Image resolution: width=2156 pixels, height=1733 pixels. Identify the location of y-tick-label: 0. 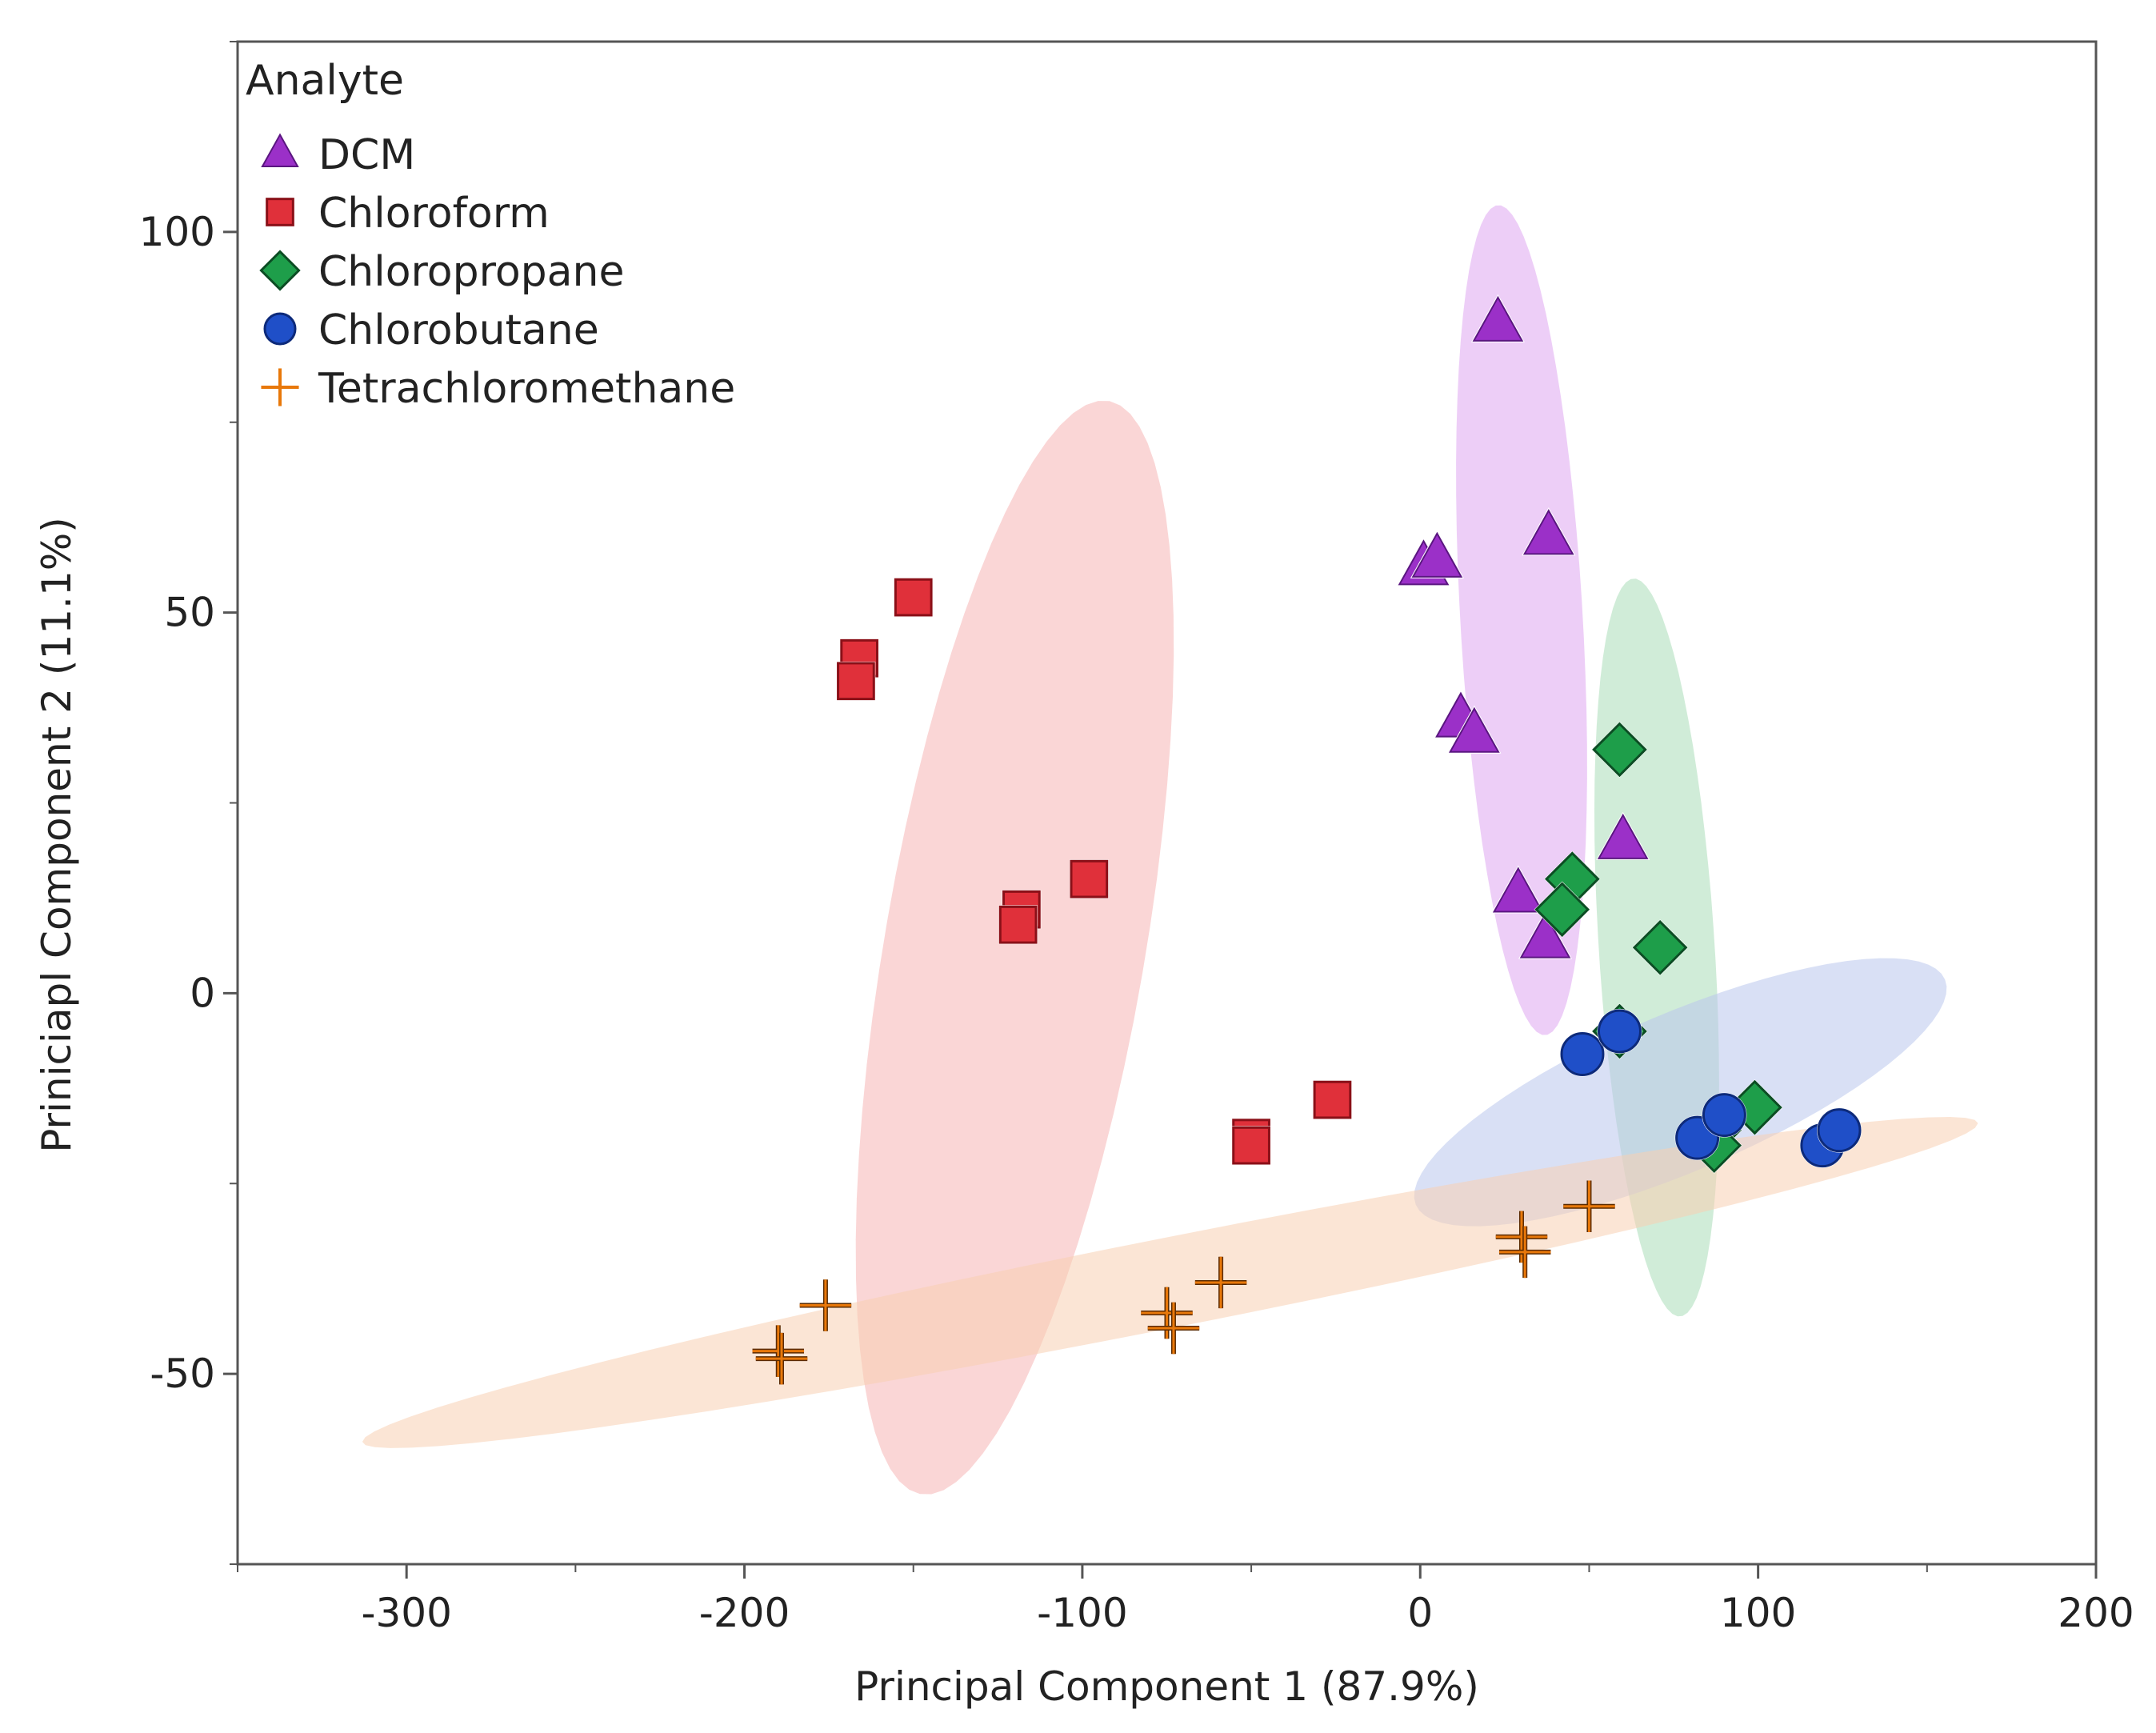
(202, 993).